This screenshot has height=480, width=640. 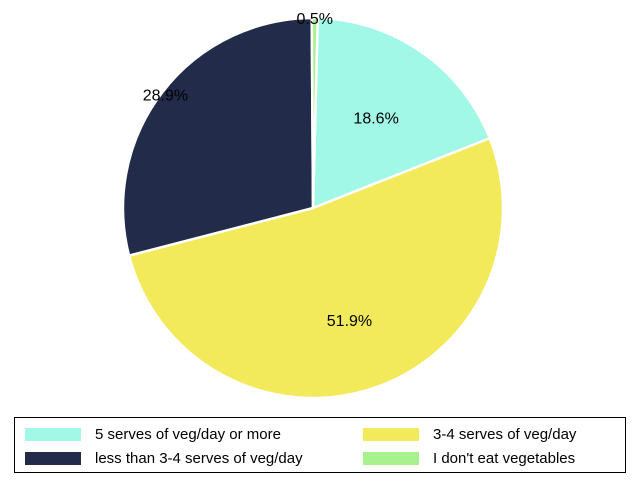 What do you see at coordinates (391, 458) in the screenshot?
I see `legend-swatch-no-vegetables` at bounding box center [391, 458].